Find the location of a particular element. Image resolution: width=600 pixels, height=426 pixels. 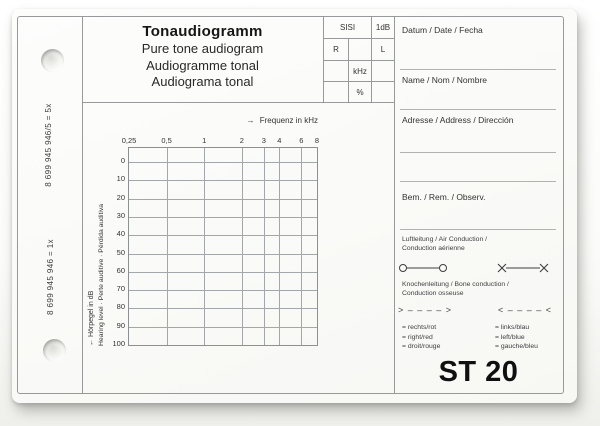

air-conduction-label-line2: Conduction aérienne is located at coordinates (433, 248).